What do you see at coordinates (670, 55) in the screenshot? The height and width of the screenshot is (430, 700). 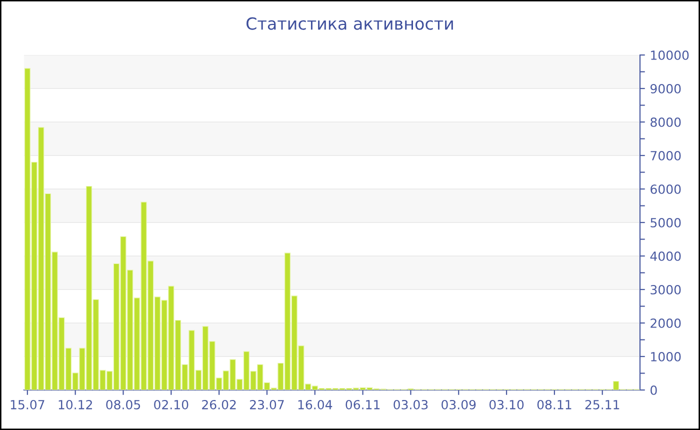 I see `y-tick-label: 10000` at bounding box center [670, 55].